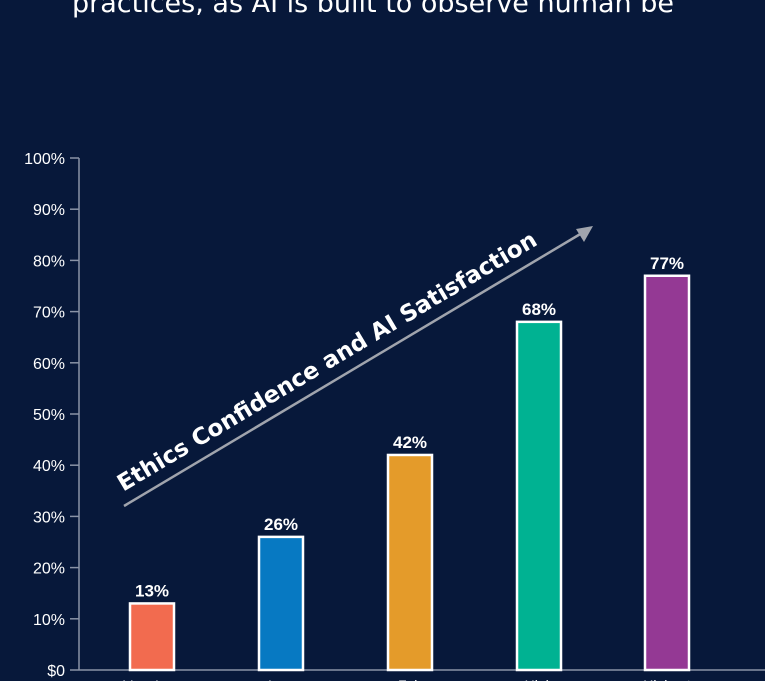  I want to click on y-axis-ticks: $0 10% 20% 30% 40% 50% 60% 70% 80% 90% 100%, so click(51, 415).